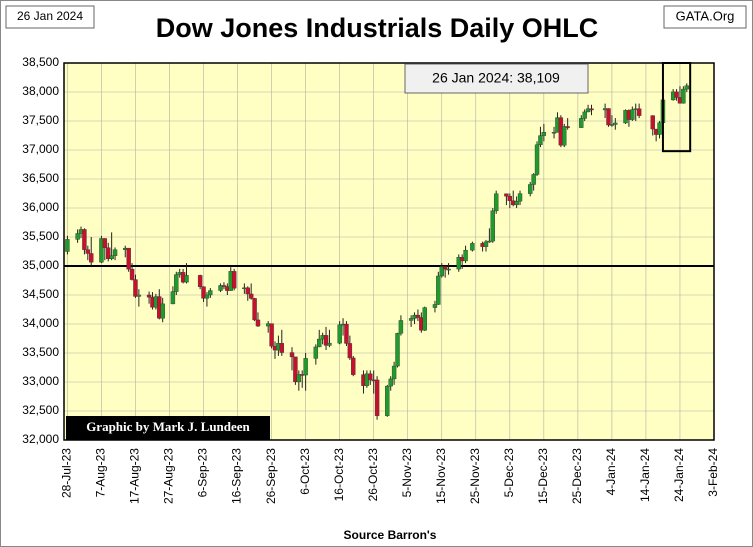 Image resolution: width=753 pixels, height=547 pixels. What do you see at coordinates (67, 473) in the screenshot?
I see `x-tick-label: 28-Jul-23` at bounding box center [67, 473].